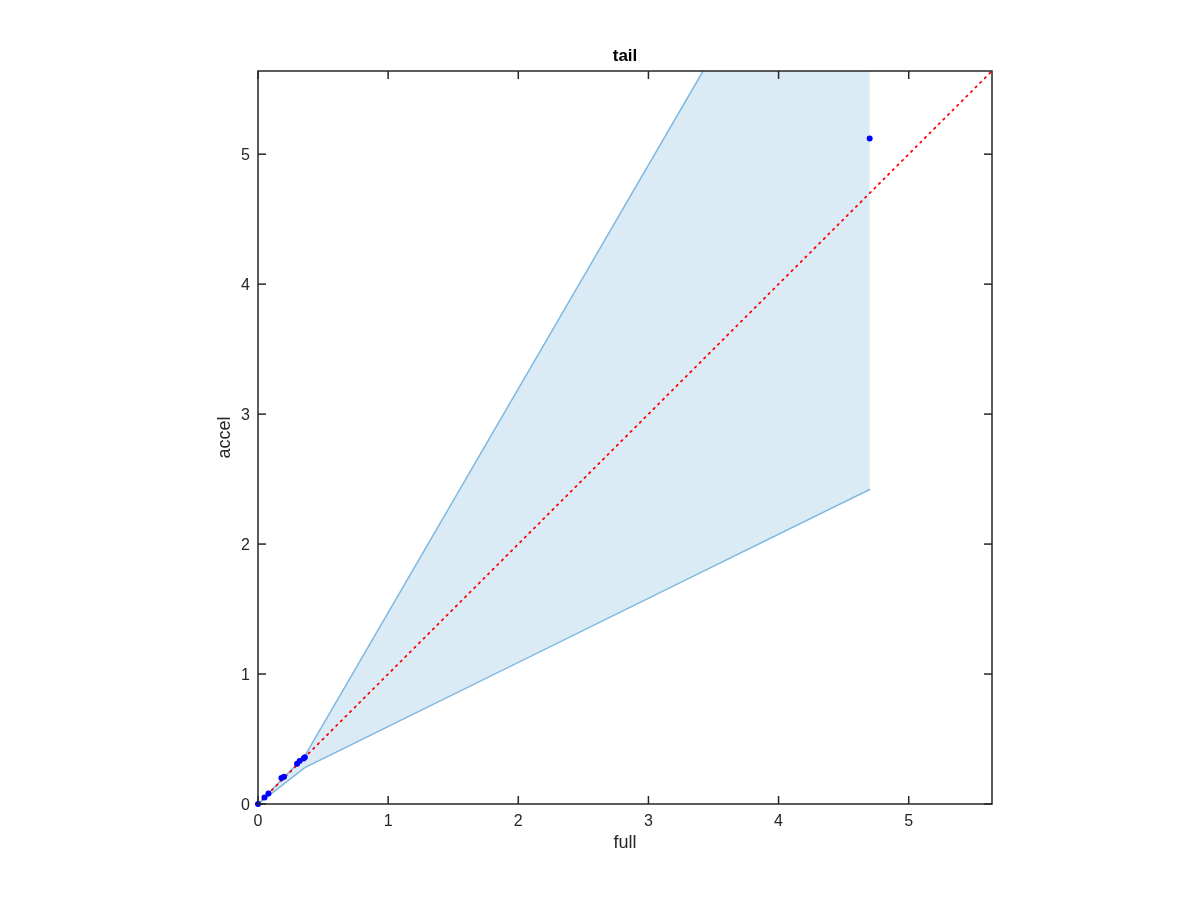 The height and width of the screenshot is (900, 1200). I want to click on y-tick-label: 2, so click(246, 545).